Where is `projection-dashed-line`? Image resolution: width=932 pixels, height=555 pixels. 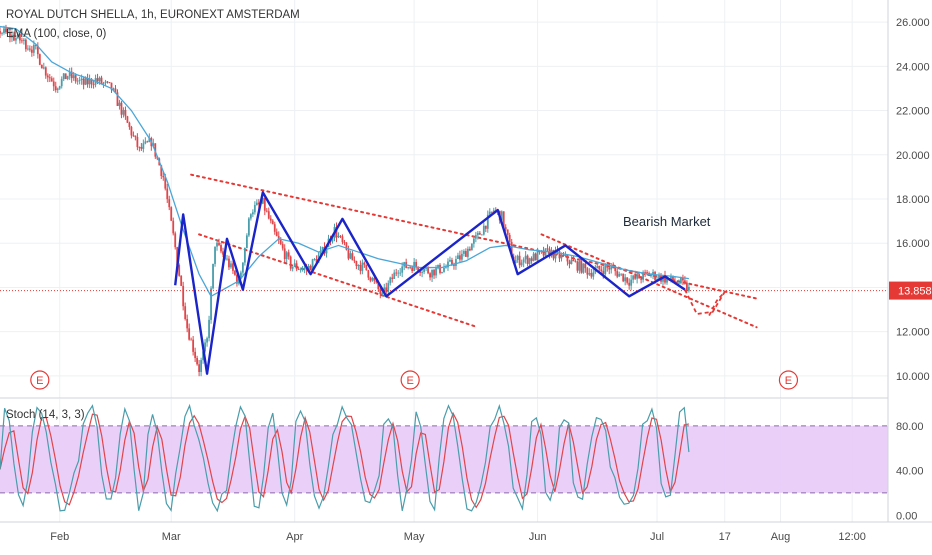
projection-dashed-line is located at coordinates (705, 303).